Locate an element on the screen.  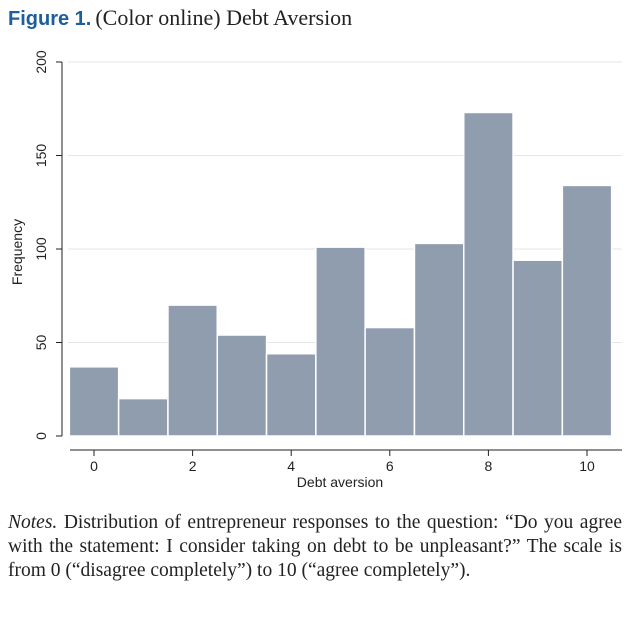
x-tick-label-10: 10 is located at coordinates (587, 466).